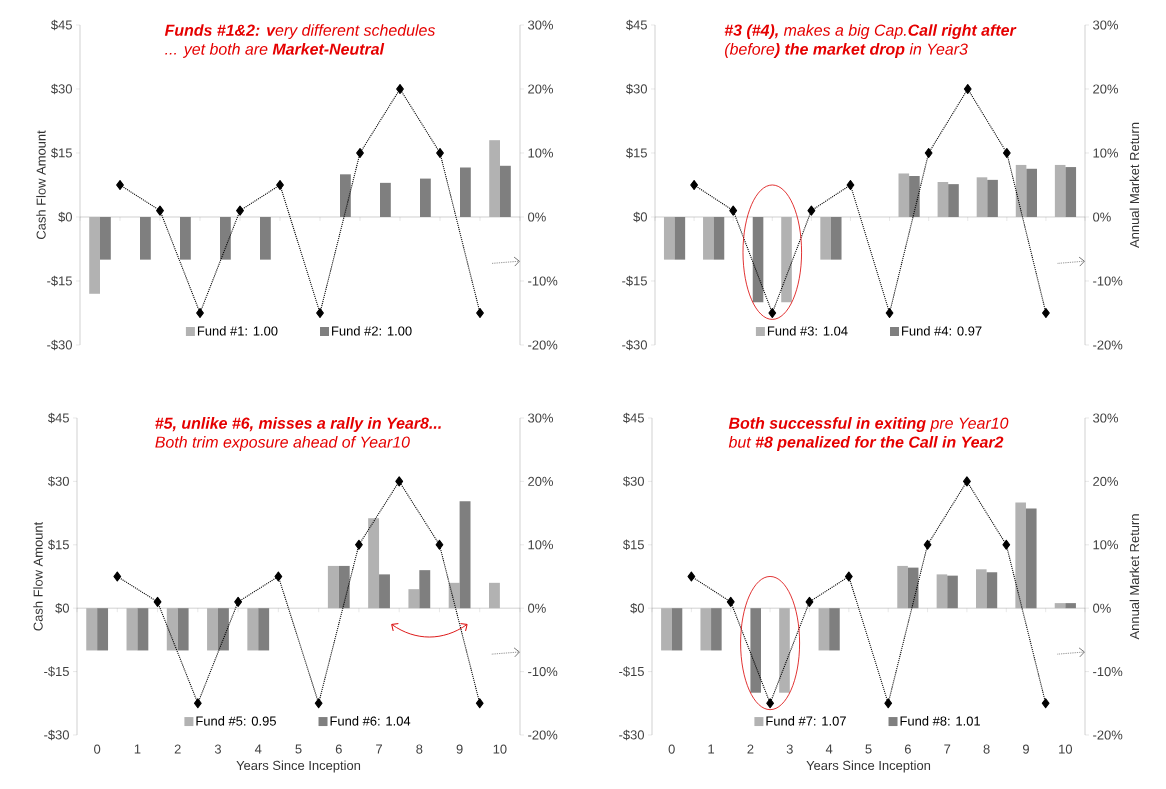 The image size is (1166, 789). What do you see at coordinates (137, 749) in the screenshot?
I see `x-tick-label: 1` at bounding box center [137, 749].